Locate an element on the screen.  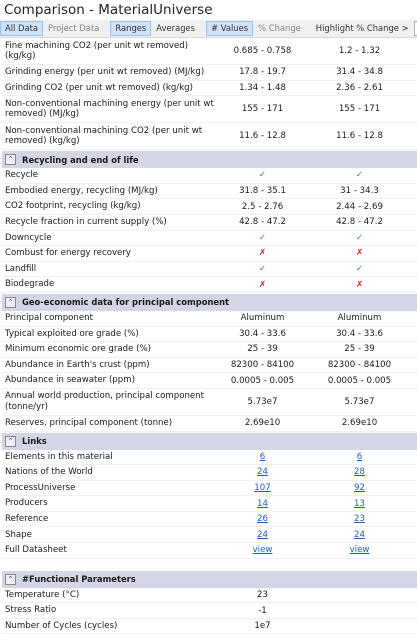
table-row: Combust for energy recovery ✗ ✗ is located at coordinates (209, 254).